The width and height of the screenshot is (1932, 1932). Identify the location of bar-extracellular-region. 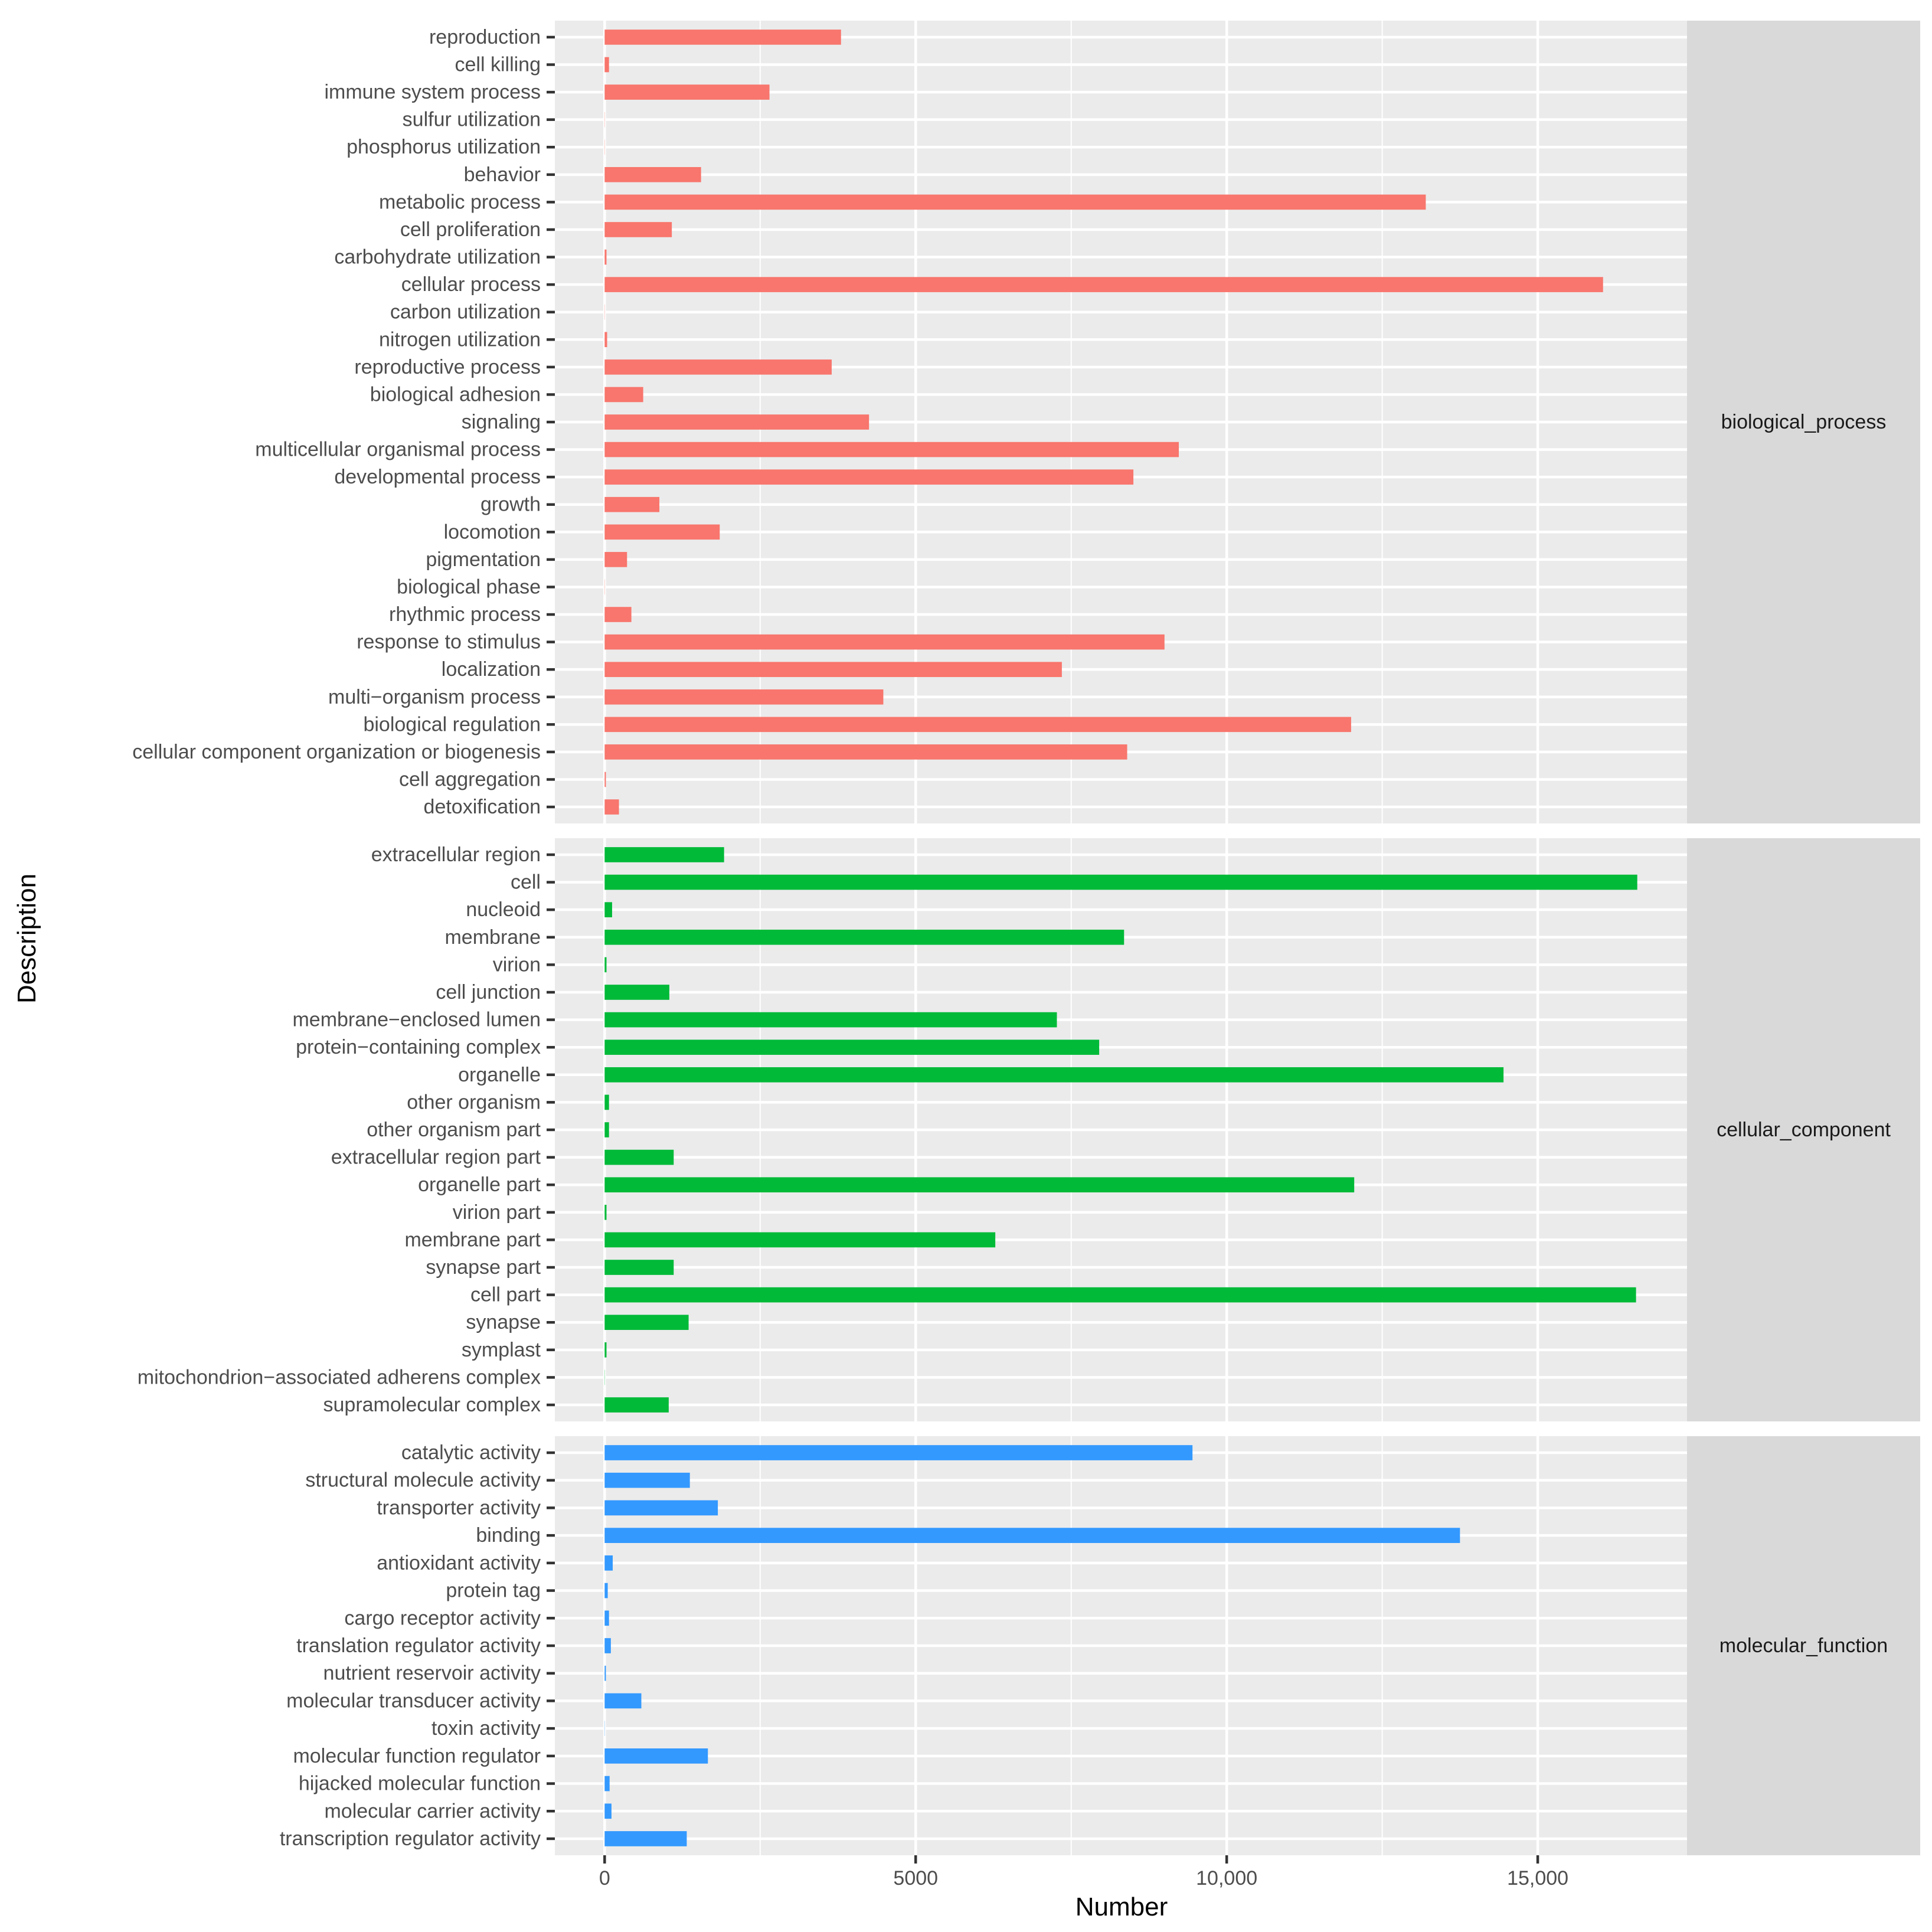
(664, 854).